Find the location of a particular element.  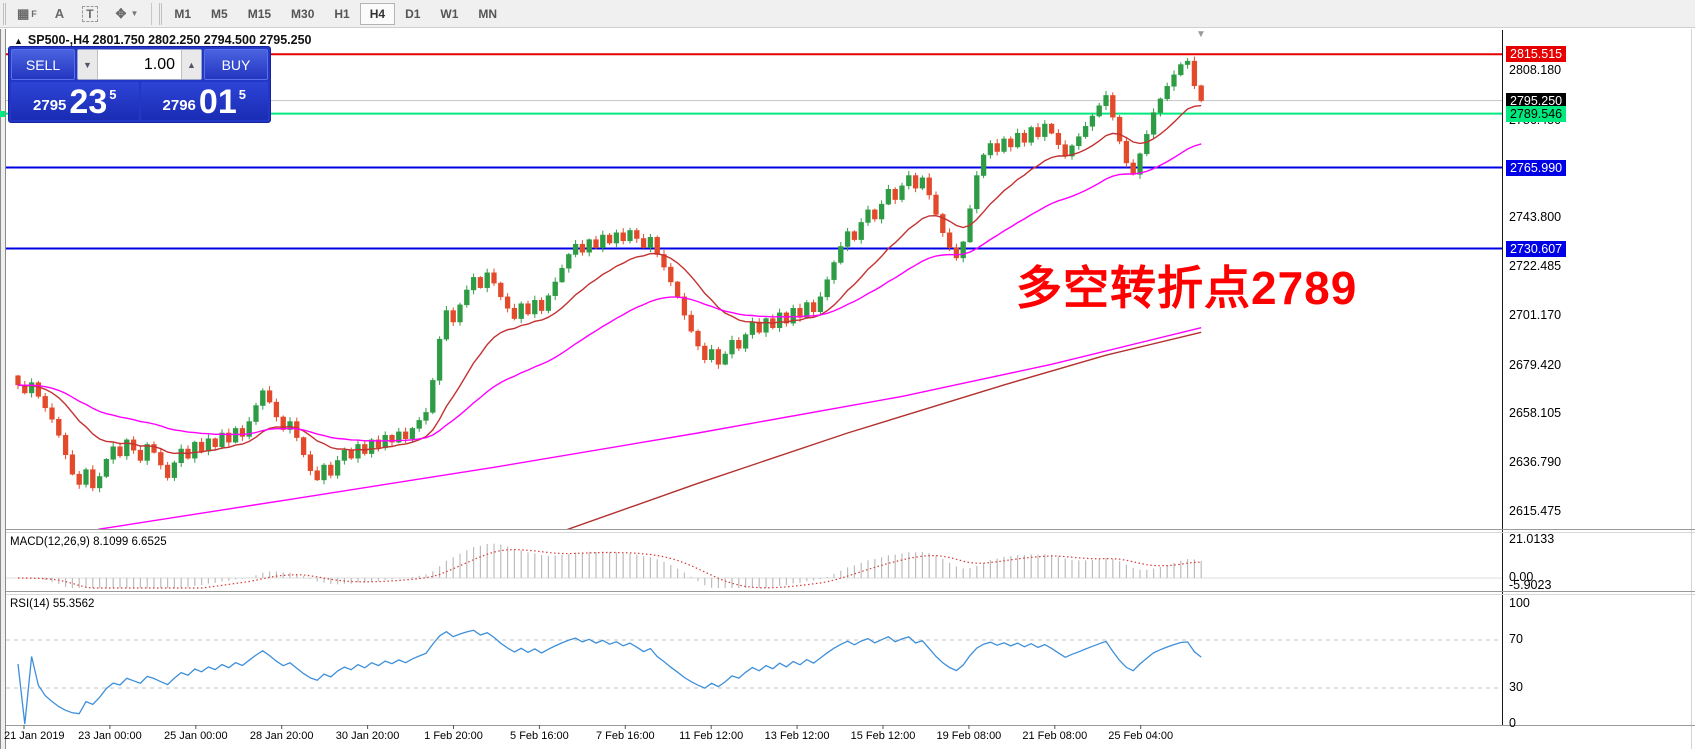

price-axis-line is located at coordinates (1502, 377).